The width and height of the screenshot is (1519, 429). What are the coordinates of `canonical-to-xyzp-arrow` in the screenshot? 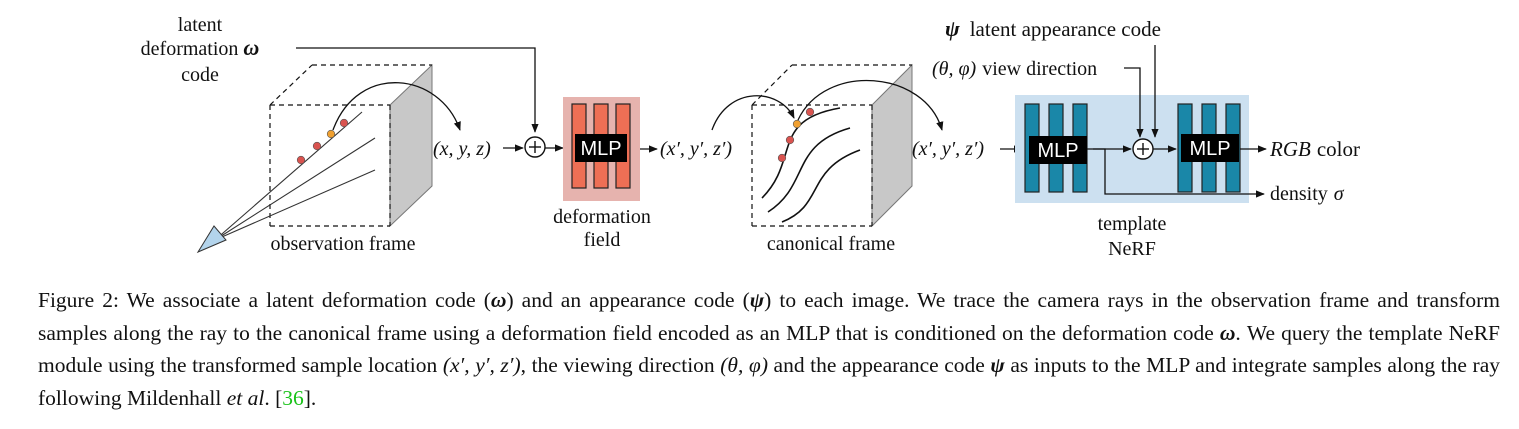 It's located at (870, 105).